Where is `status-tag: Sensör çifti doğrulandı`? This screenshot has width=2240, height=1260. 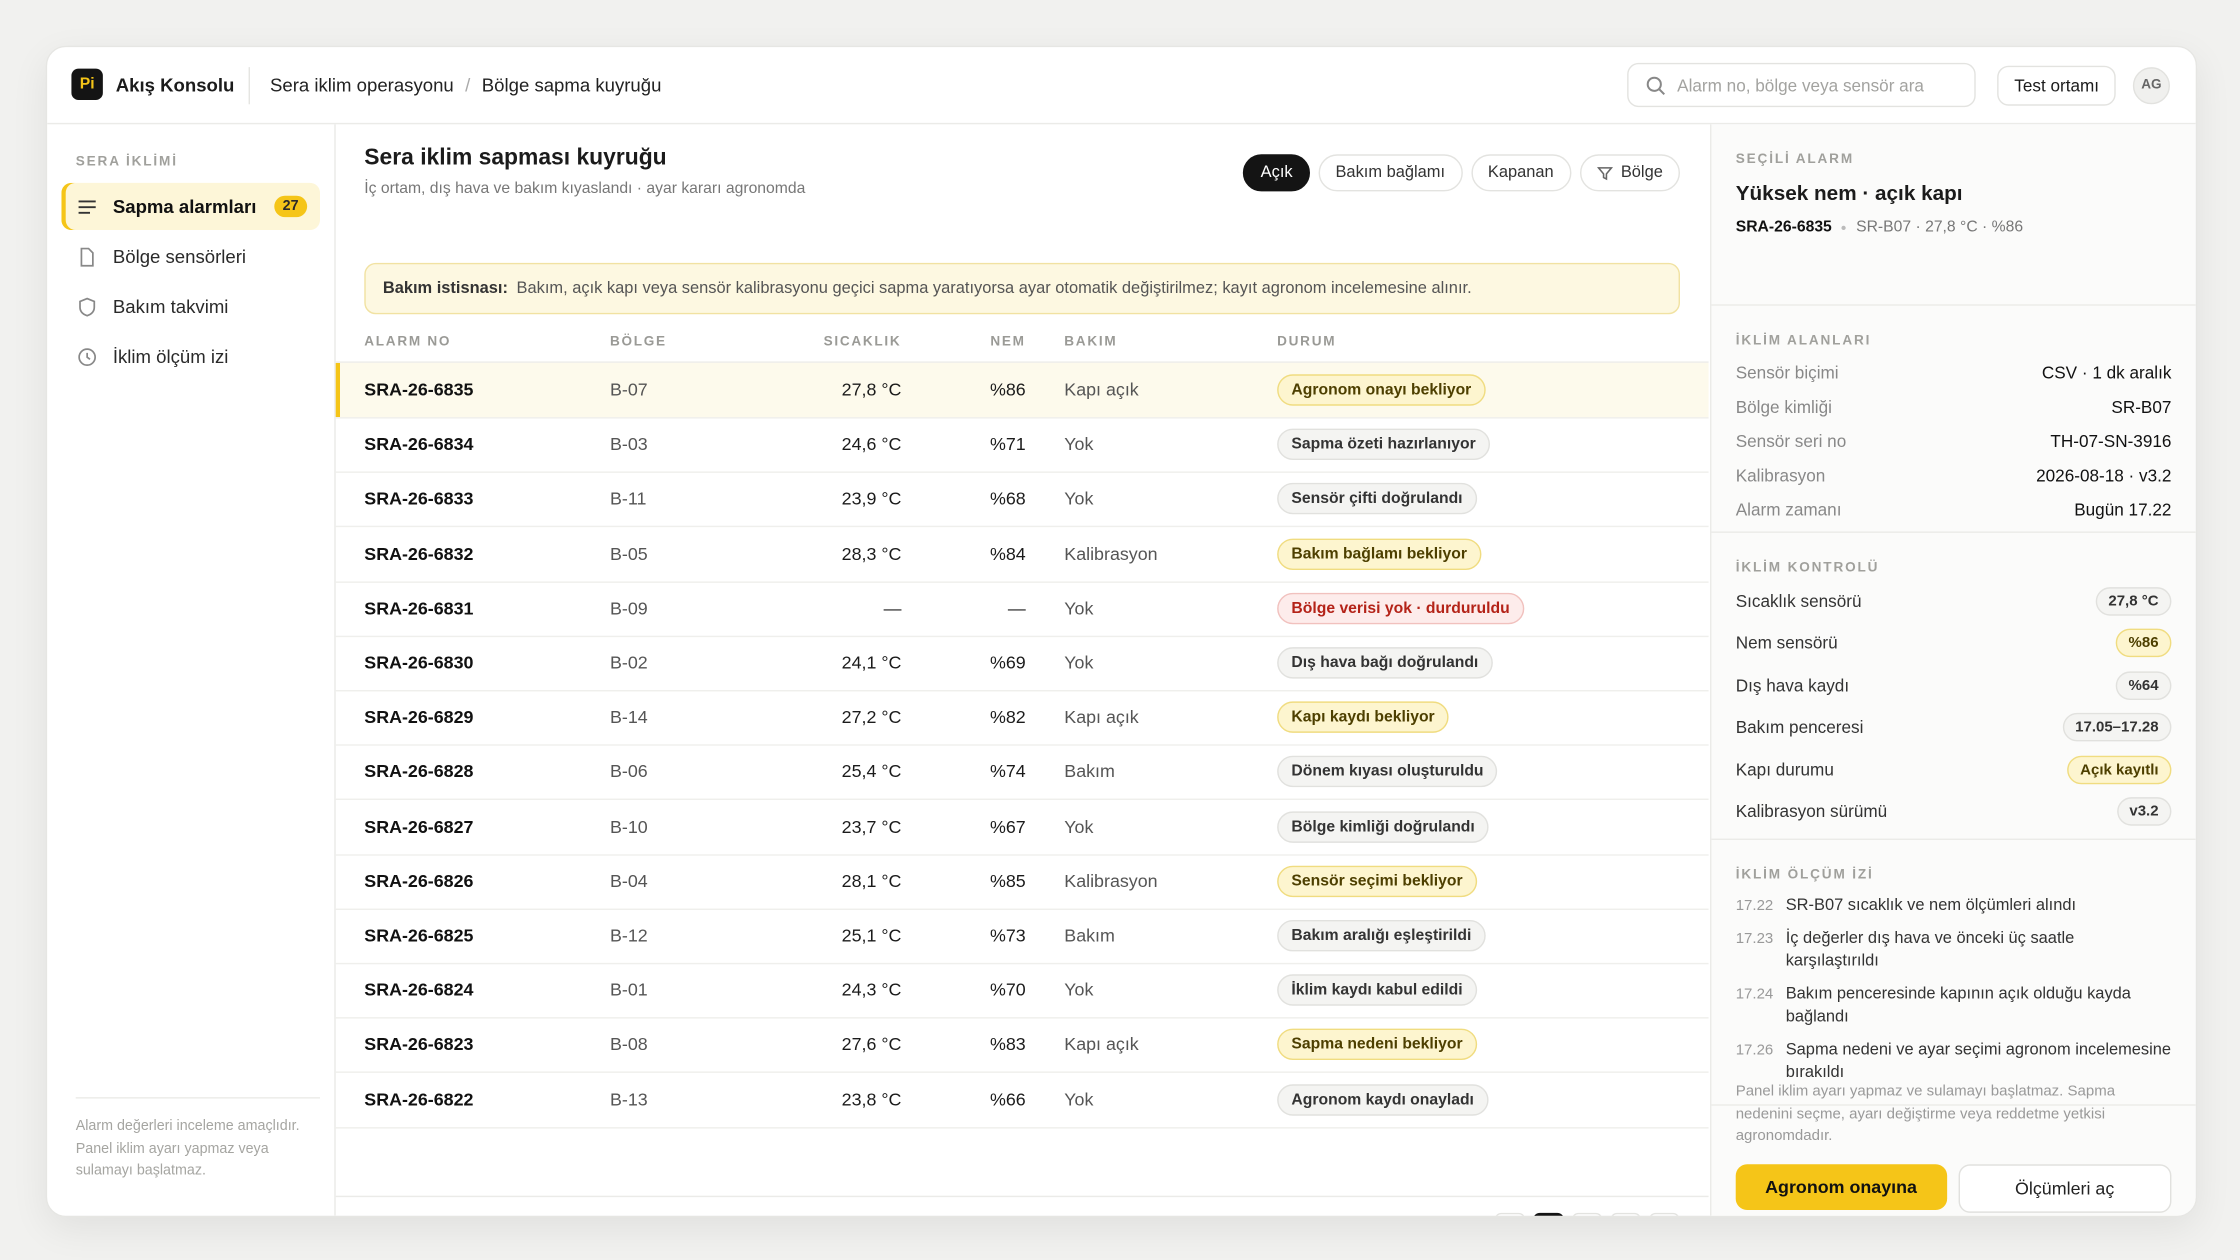
status-tag: Sensör çifti doğrulandı is located at coordinates (1377, 499).